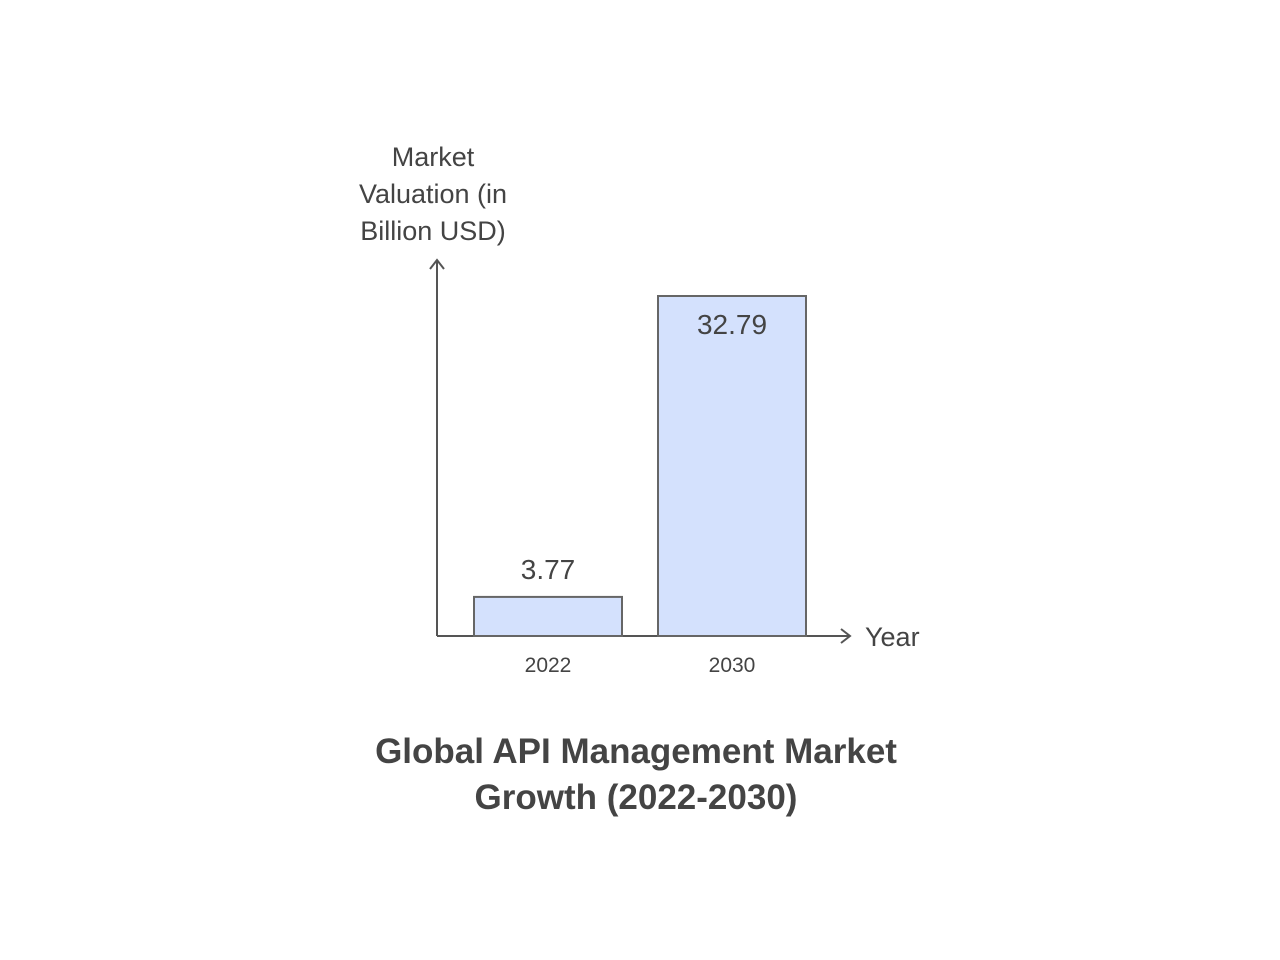  Describe the element at coordinates (548, 569) in the screenshot. I see `data-label-2022: 3.77` at that location.